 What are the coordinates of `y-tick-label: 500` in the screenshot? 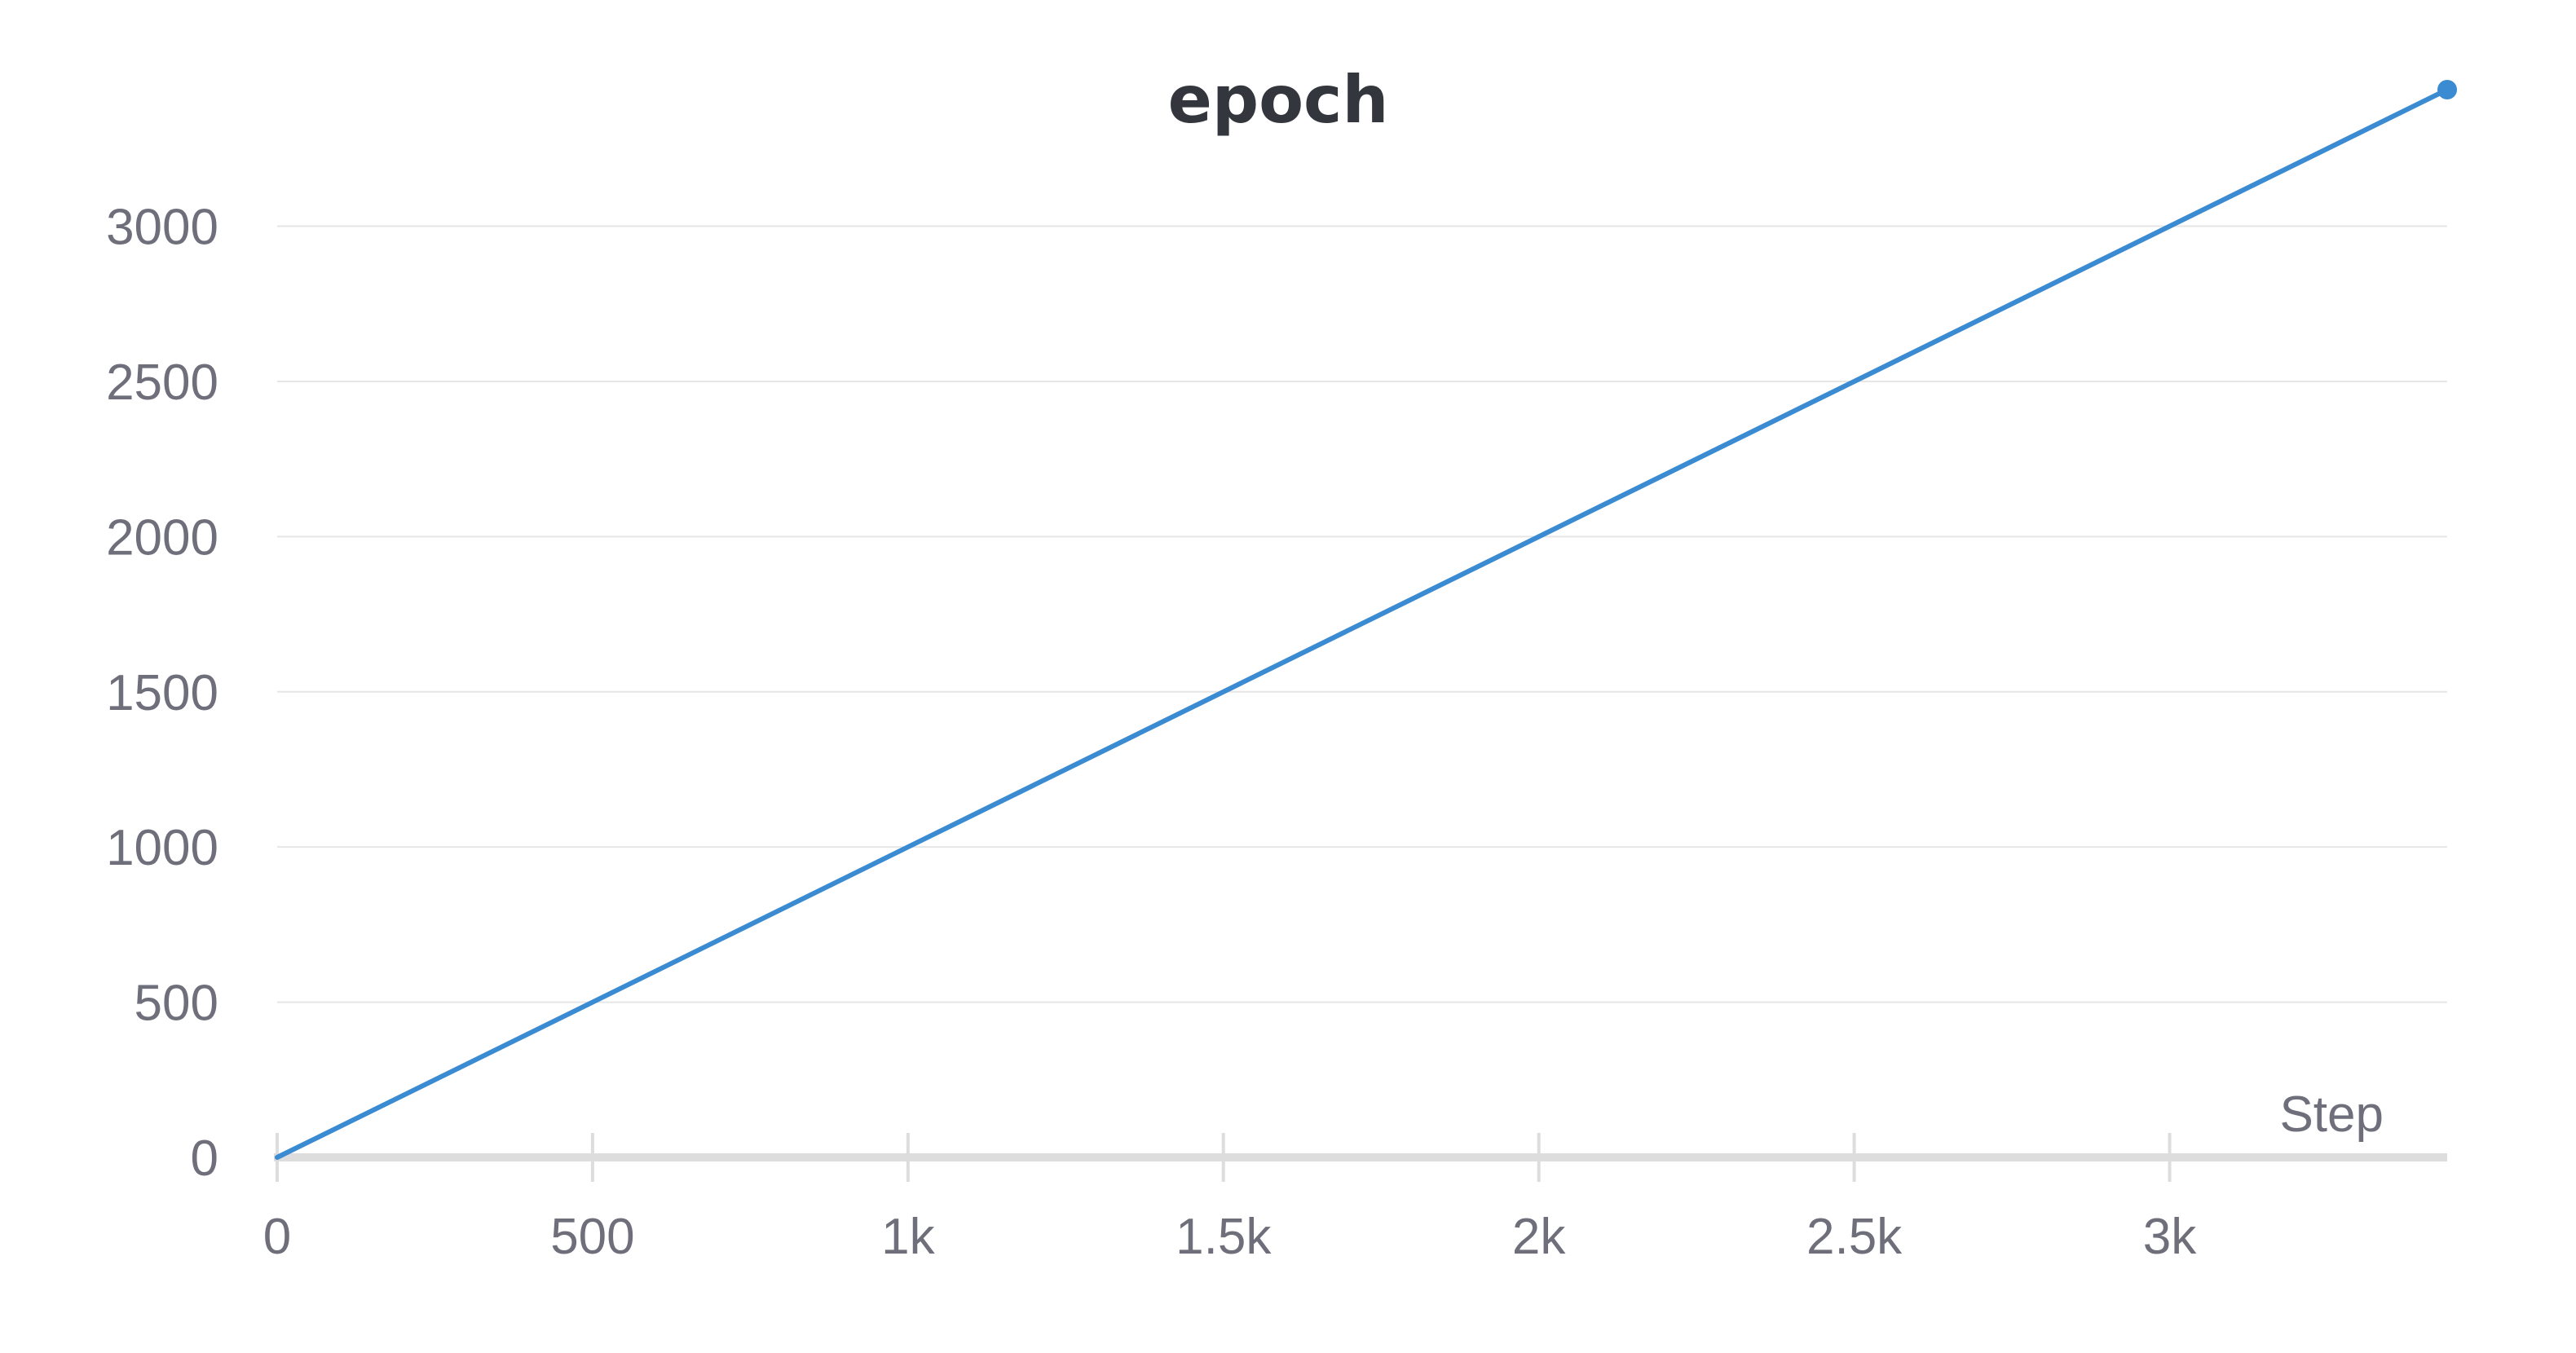 It's located at (176, 1004).